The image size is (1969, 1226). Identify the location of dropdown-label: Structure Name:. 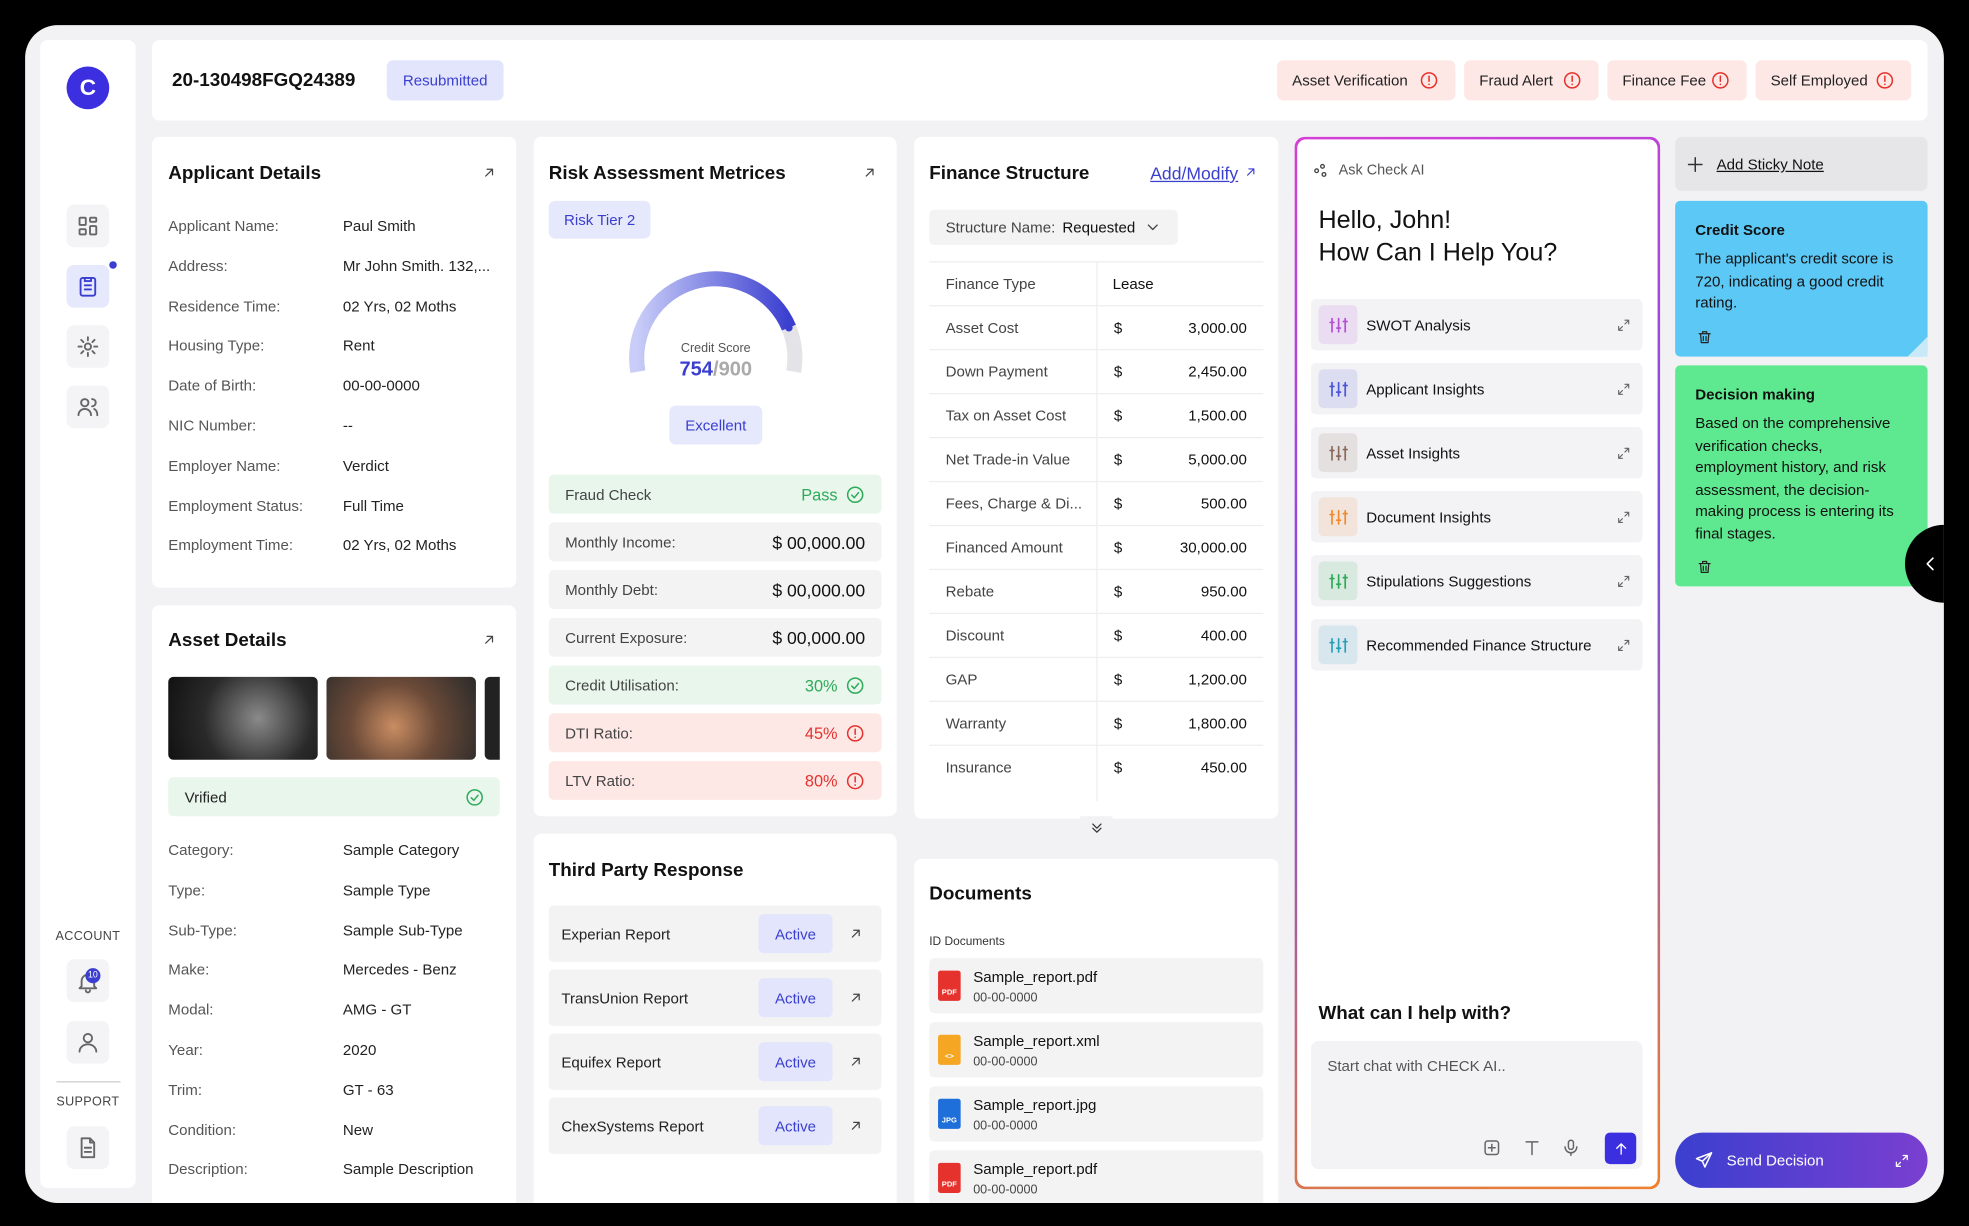
(1000, 227).